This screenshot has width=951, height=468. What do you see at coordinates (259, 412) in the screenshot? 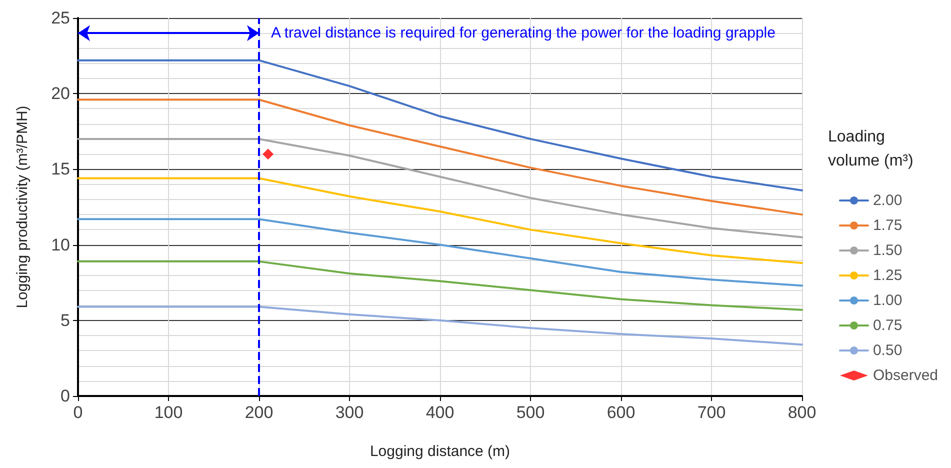
I see `x-tick-label: 200` at bounding box center [259, 412].